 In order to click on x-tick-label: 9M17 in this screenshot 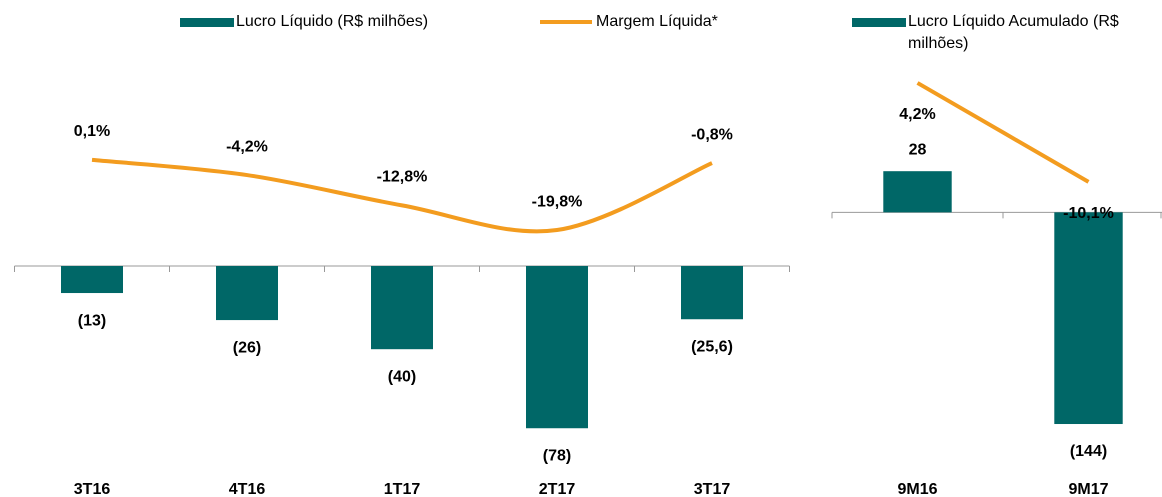, I will do `click(1088, 489)`.